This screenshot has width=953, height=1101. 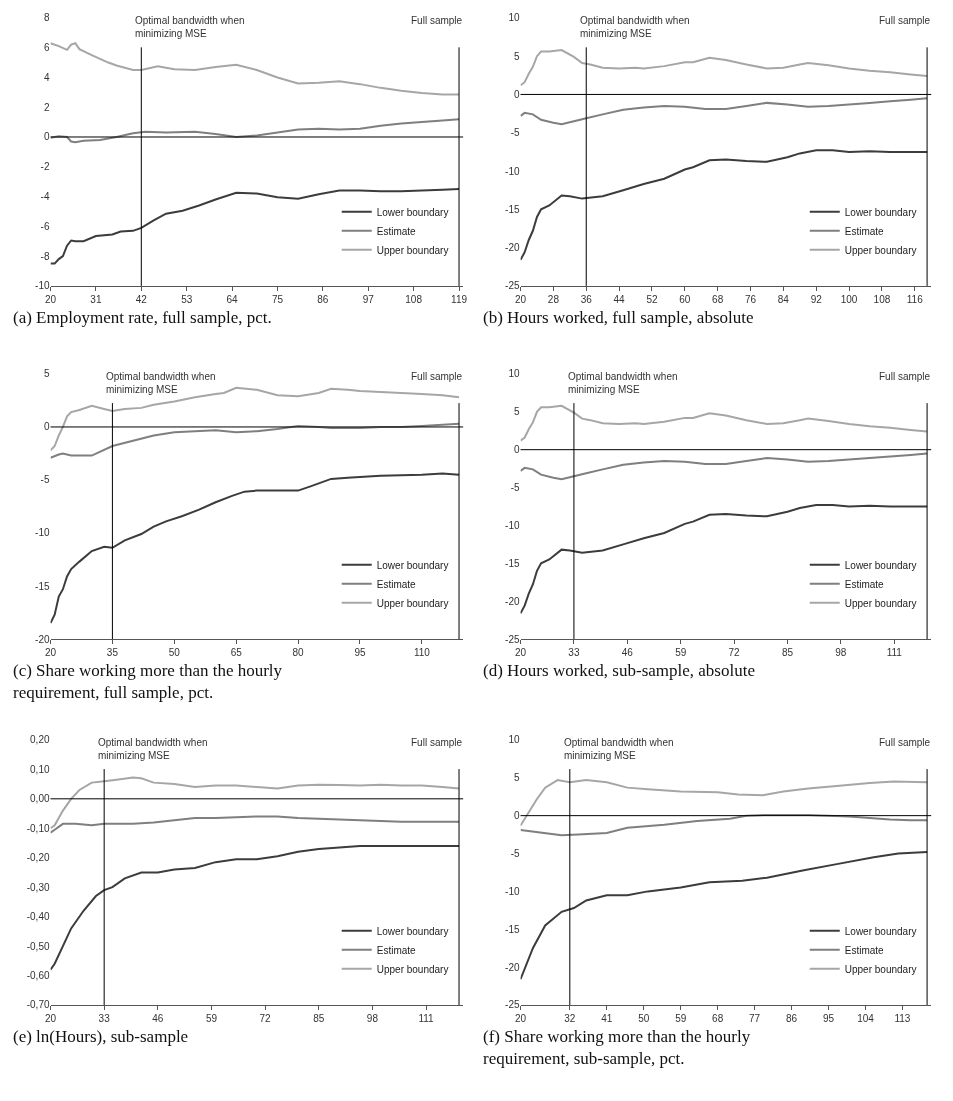 I want to click on y-tick-label: -4, so click(x=45, y=197).